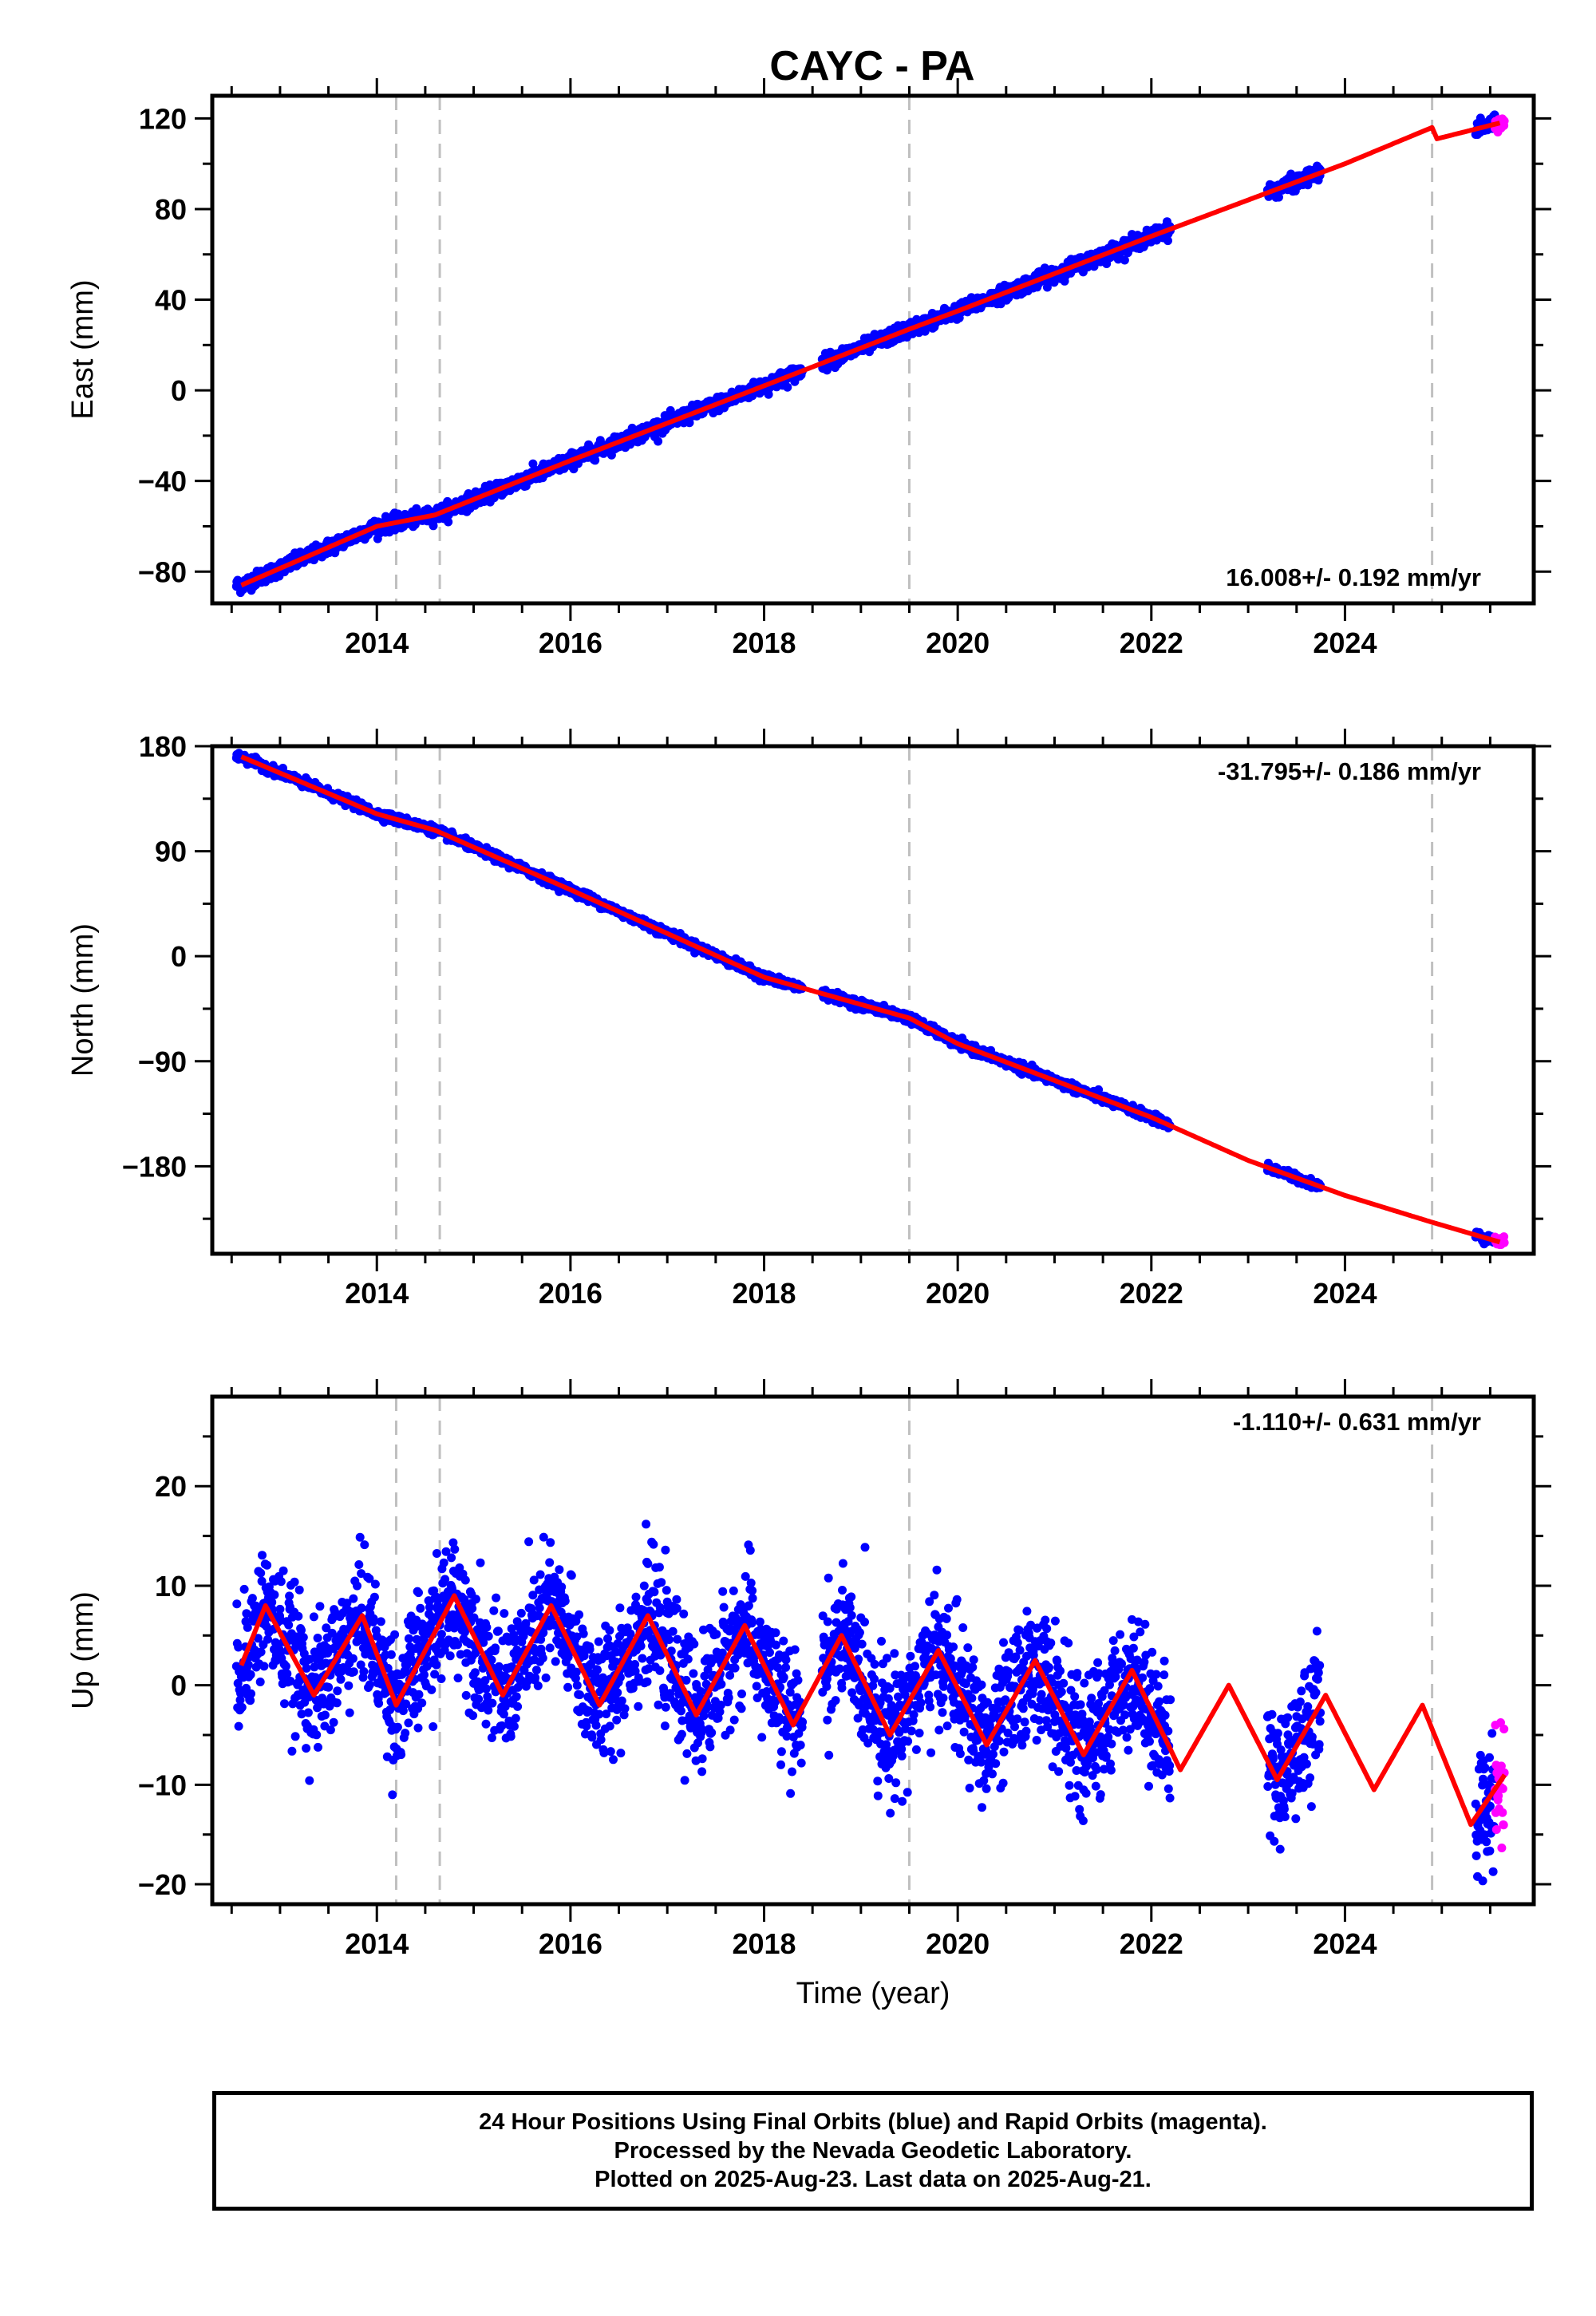 This screenshot has height=2316, width=1596. I want to click on x-tick-label: 2024, so click(1345, 642).